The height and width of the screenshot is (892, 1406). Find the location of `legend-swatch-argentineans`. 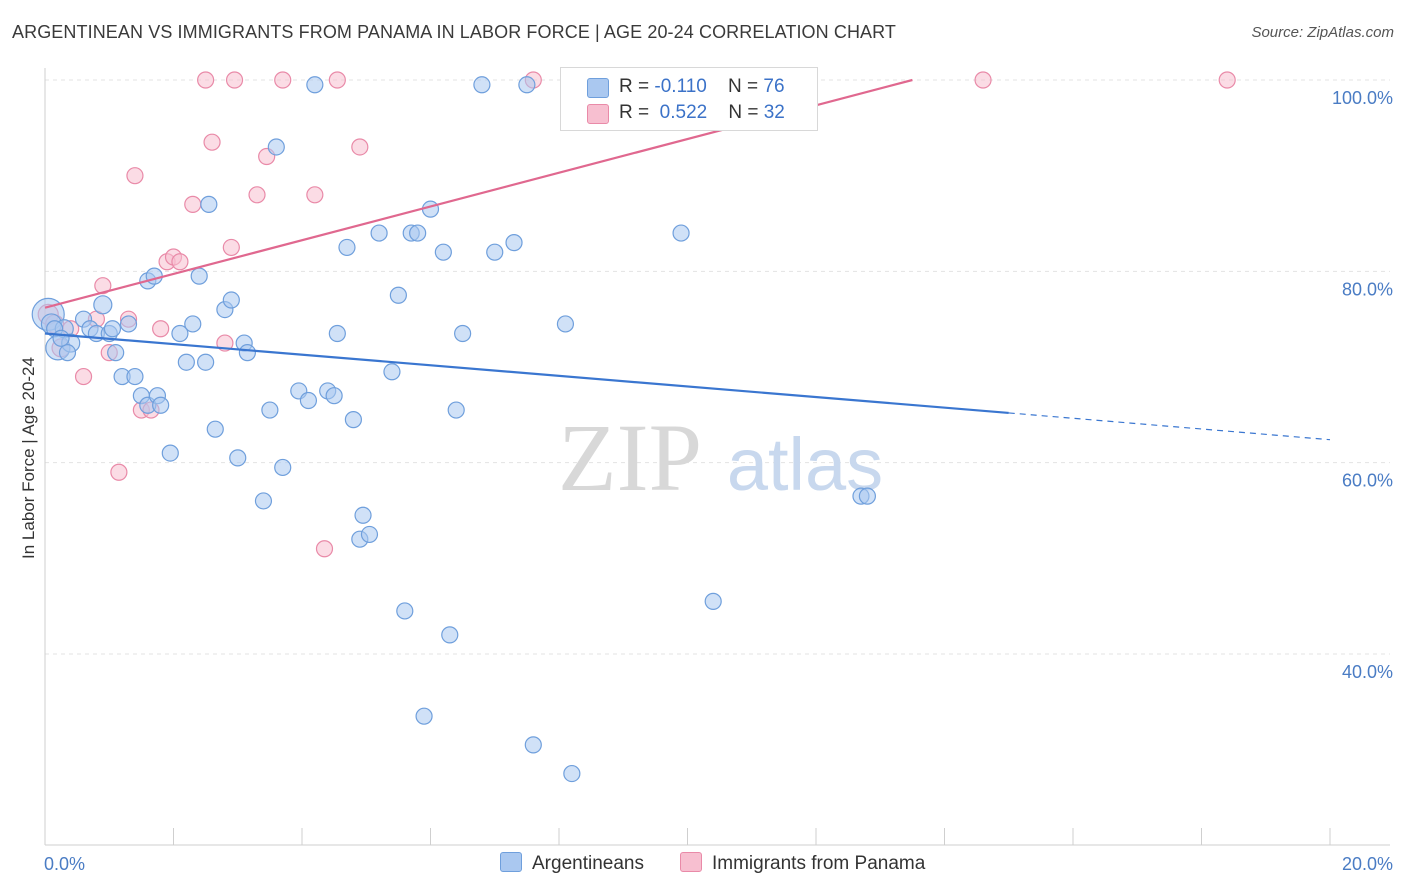

legend-swatch-argentineans is located at coordinates (598, 88).